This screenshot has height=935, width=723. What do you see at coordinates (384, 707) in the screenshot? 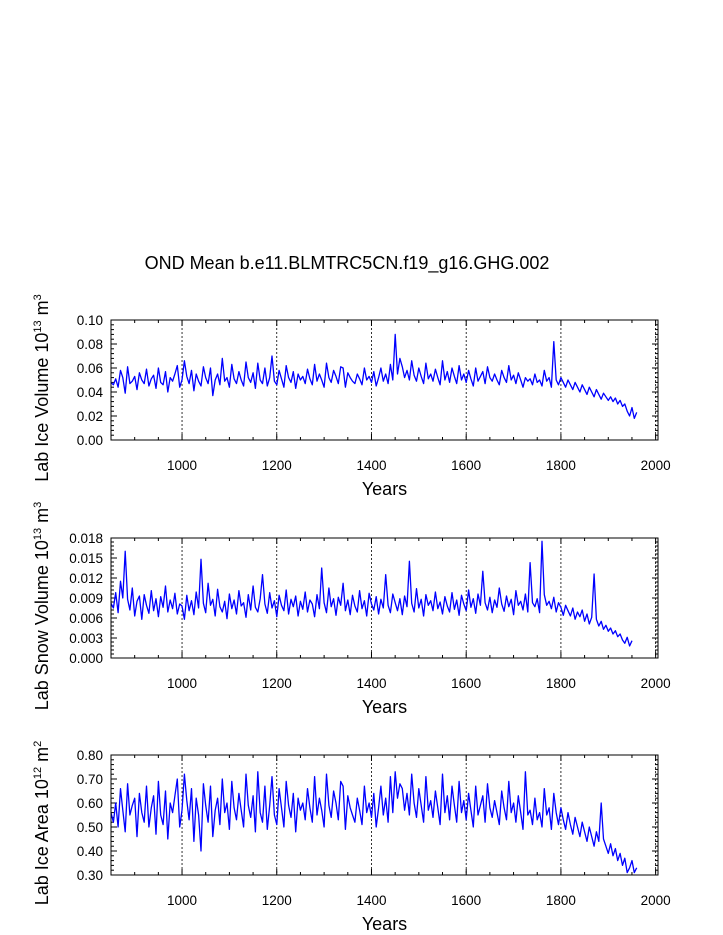
I see `x-axis-title-snow-volume: Years` at bounding box center [384, 707].